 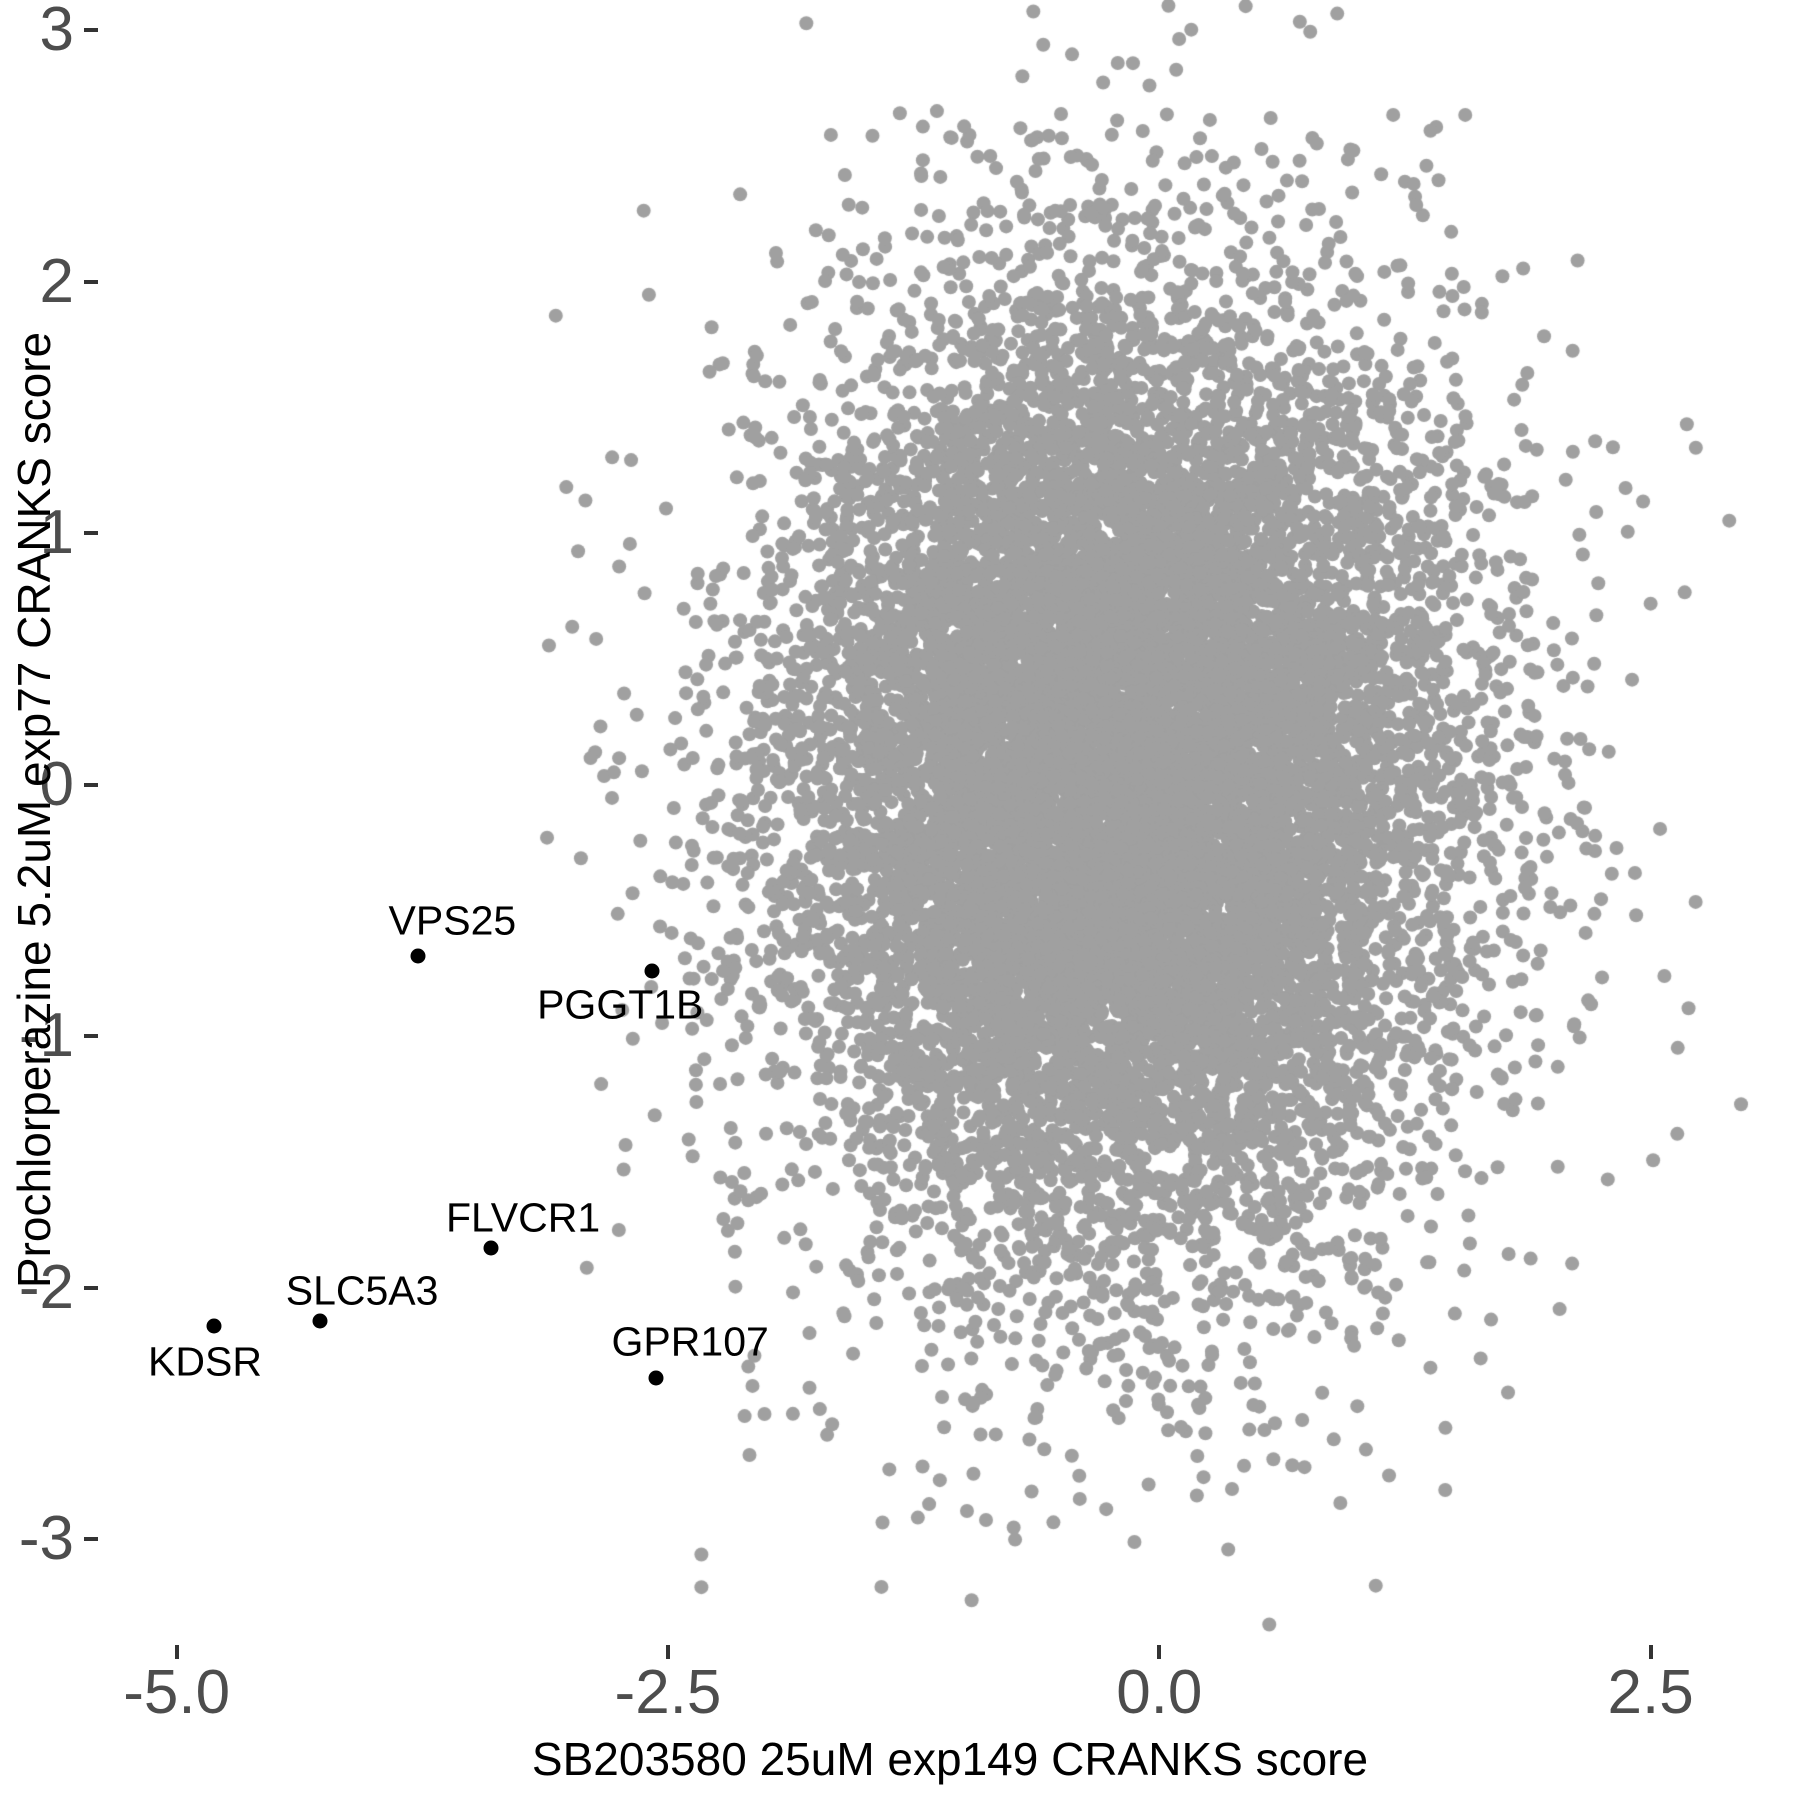 What do you see at coordinates (56, 784) in the screenshot?
I see `y-axis-tick-label: 0` at bounding box center [56, 784].